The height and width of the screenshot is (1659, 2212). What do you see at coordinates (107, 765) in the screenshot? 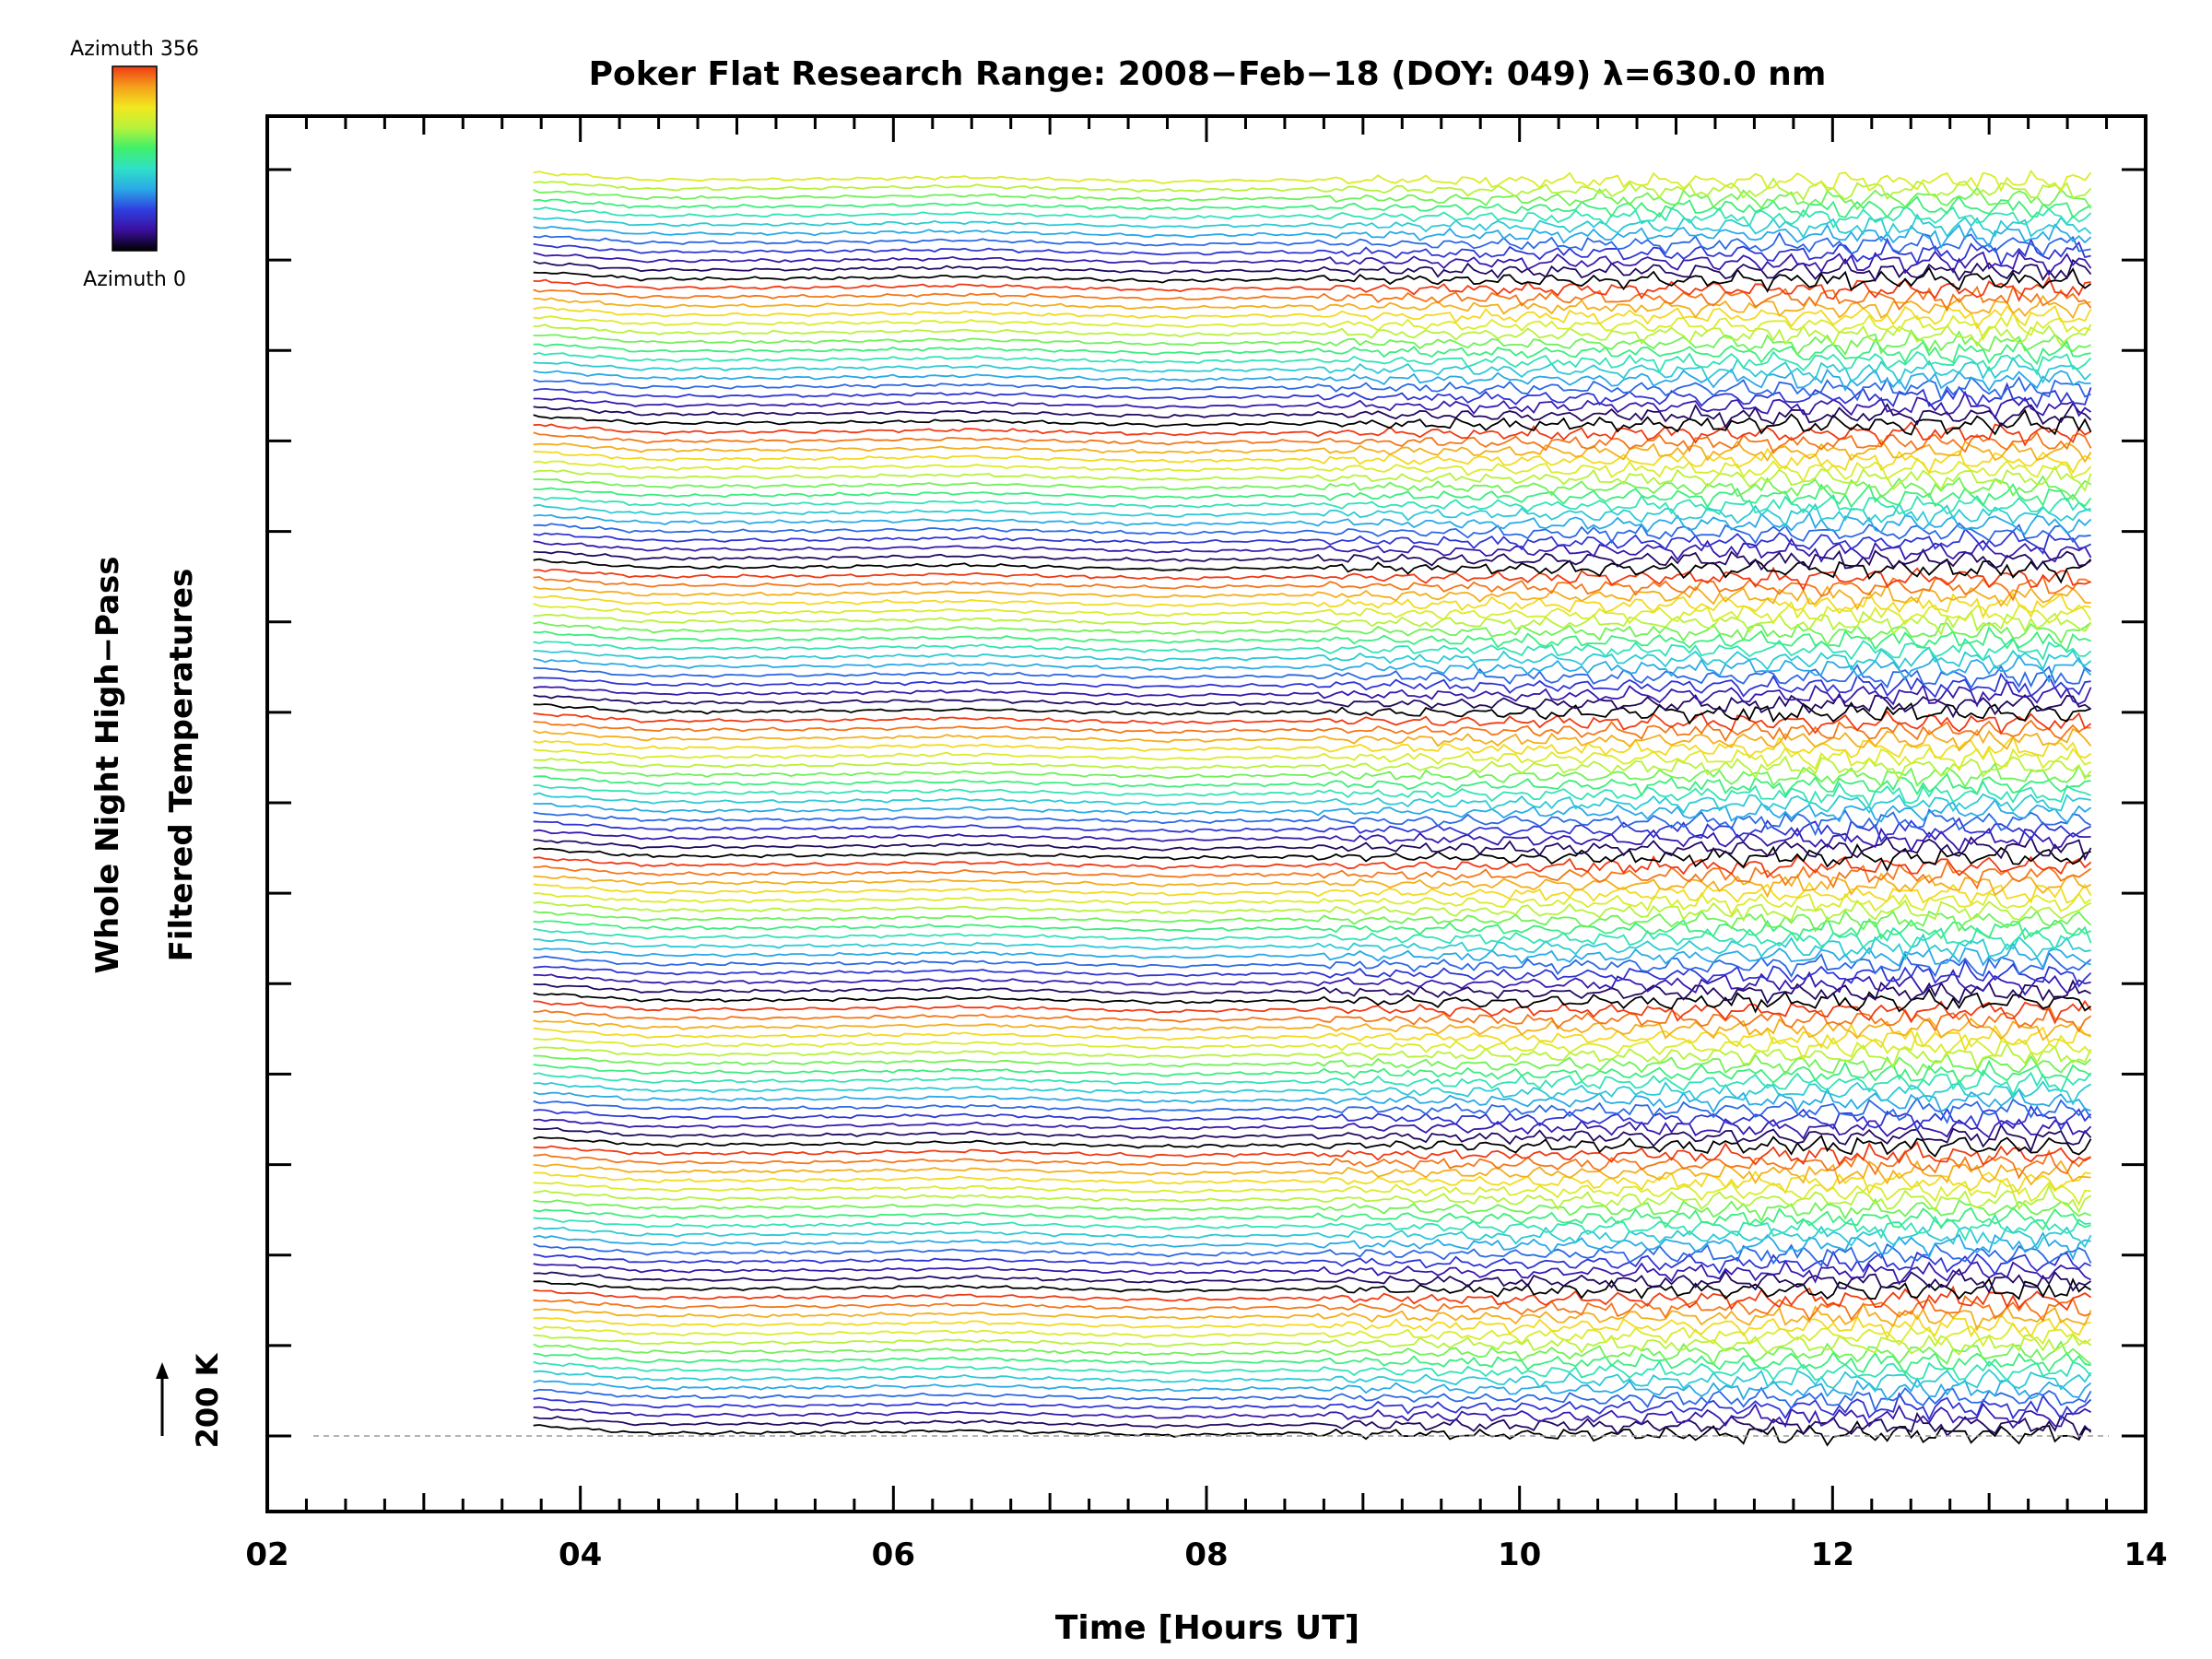
I see `y-axis-label-line1: Whole Night High−Pass` at bounding box center [107, 765].